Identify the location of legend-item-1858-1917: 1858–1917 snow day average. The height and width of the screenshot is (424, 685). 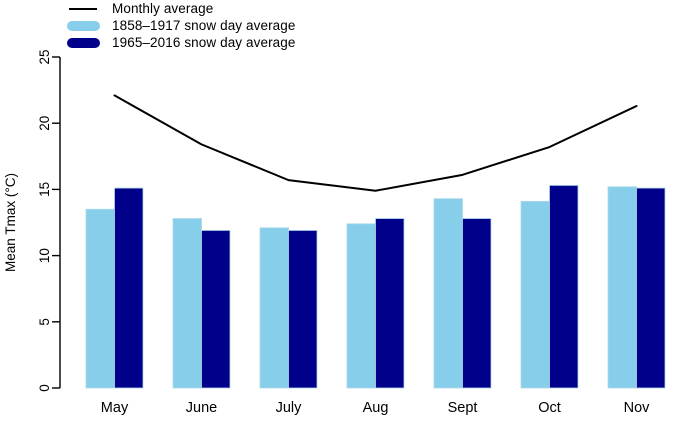
(177, 25).